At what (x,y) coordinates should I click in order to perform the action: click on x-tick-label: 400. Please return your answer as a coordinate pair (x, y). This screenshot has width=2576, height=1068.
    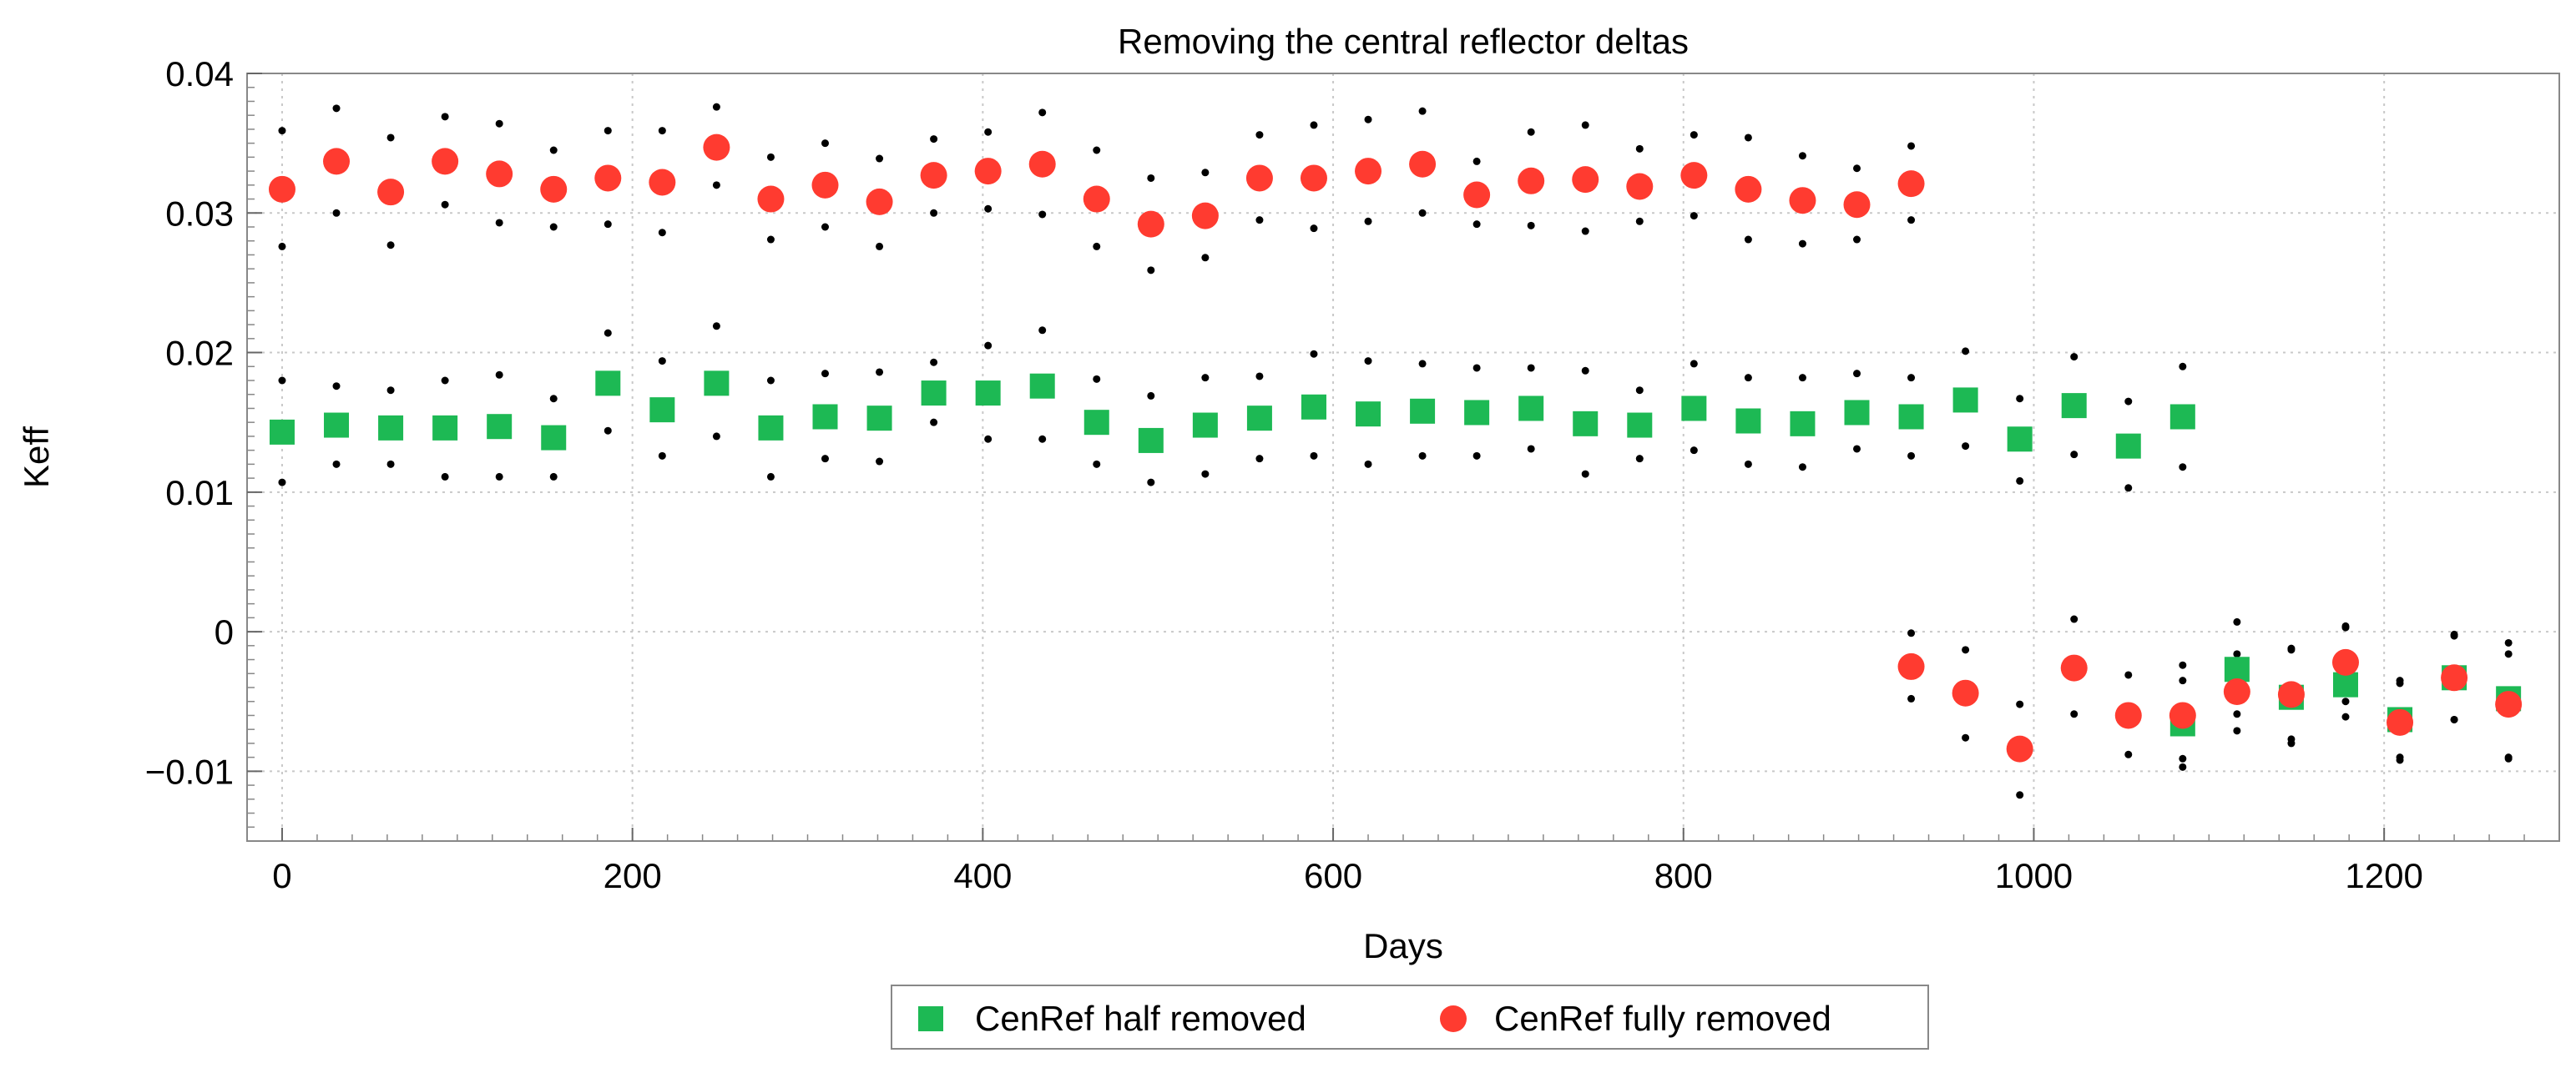
    Looking at the image, I should click on (982, 875).